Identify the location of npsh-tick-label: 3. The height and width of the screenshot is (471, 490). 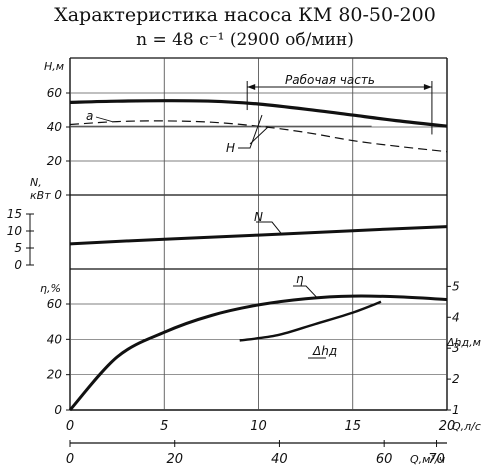
(456, 348).